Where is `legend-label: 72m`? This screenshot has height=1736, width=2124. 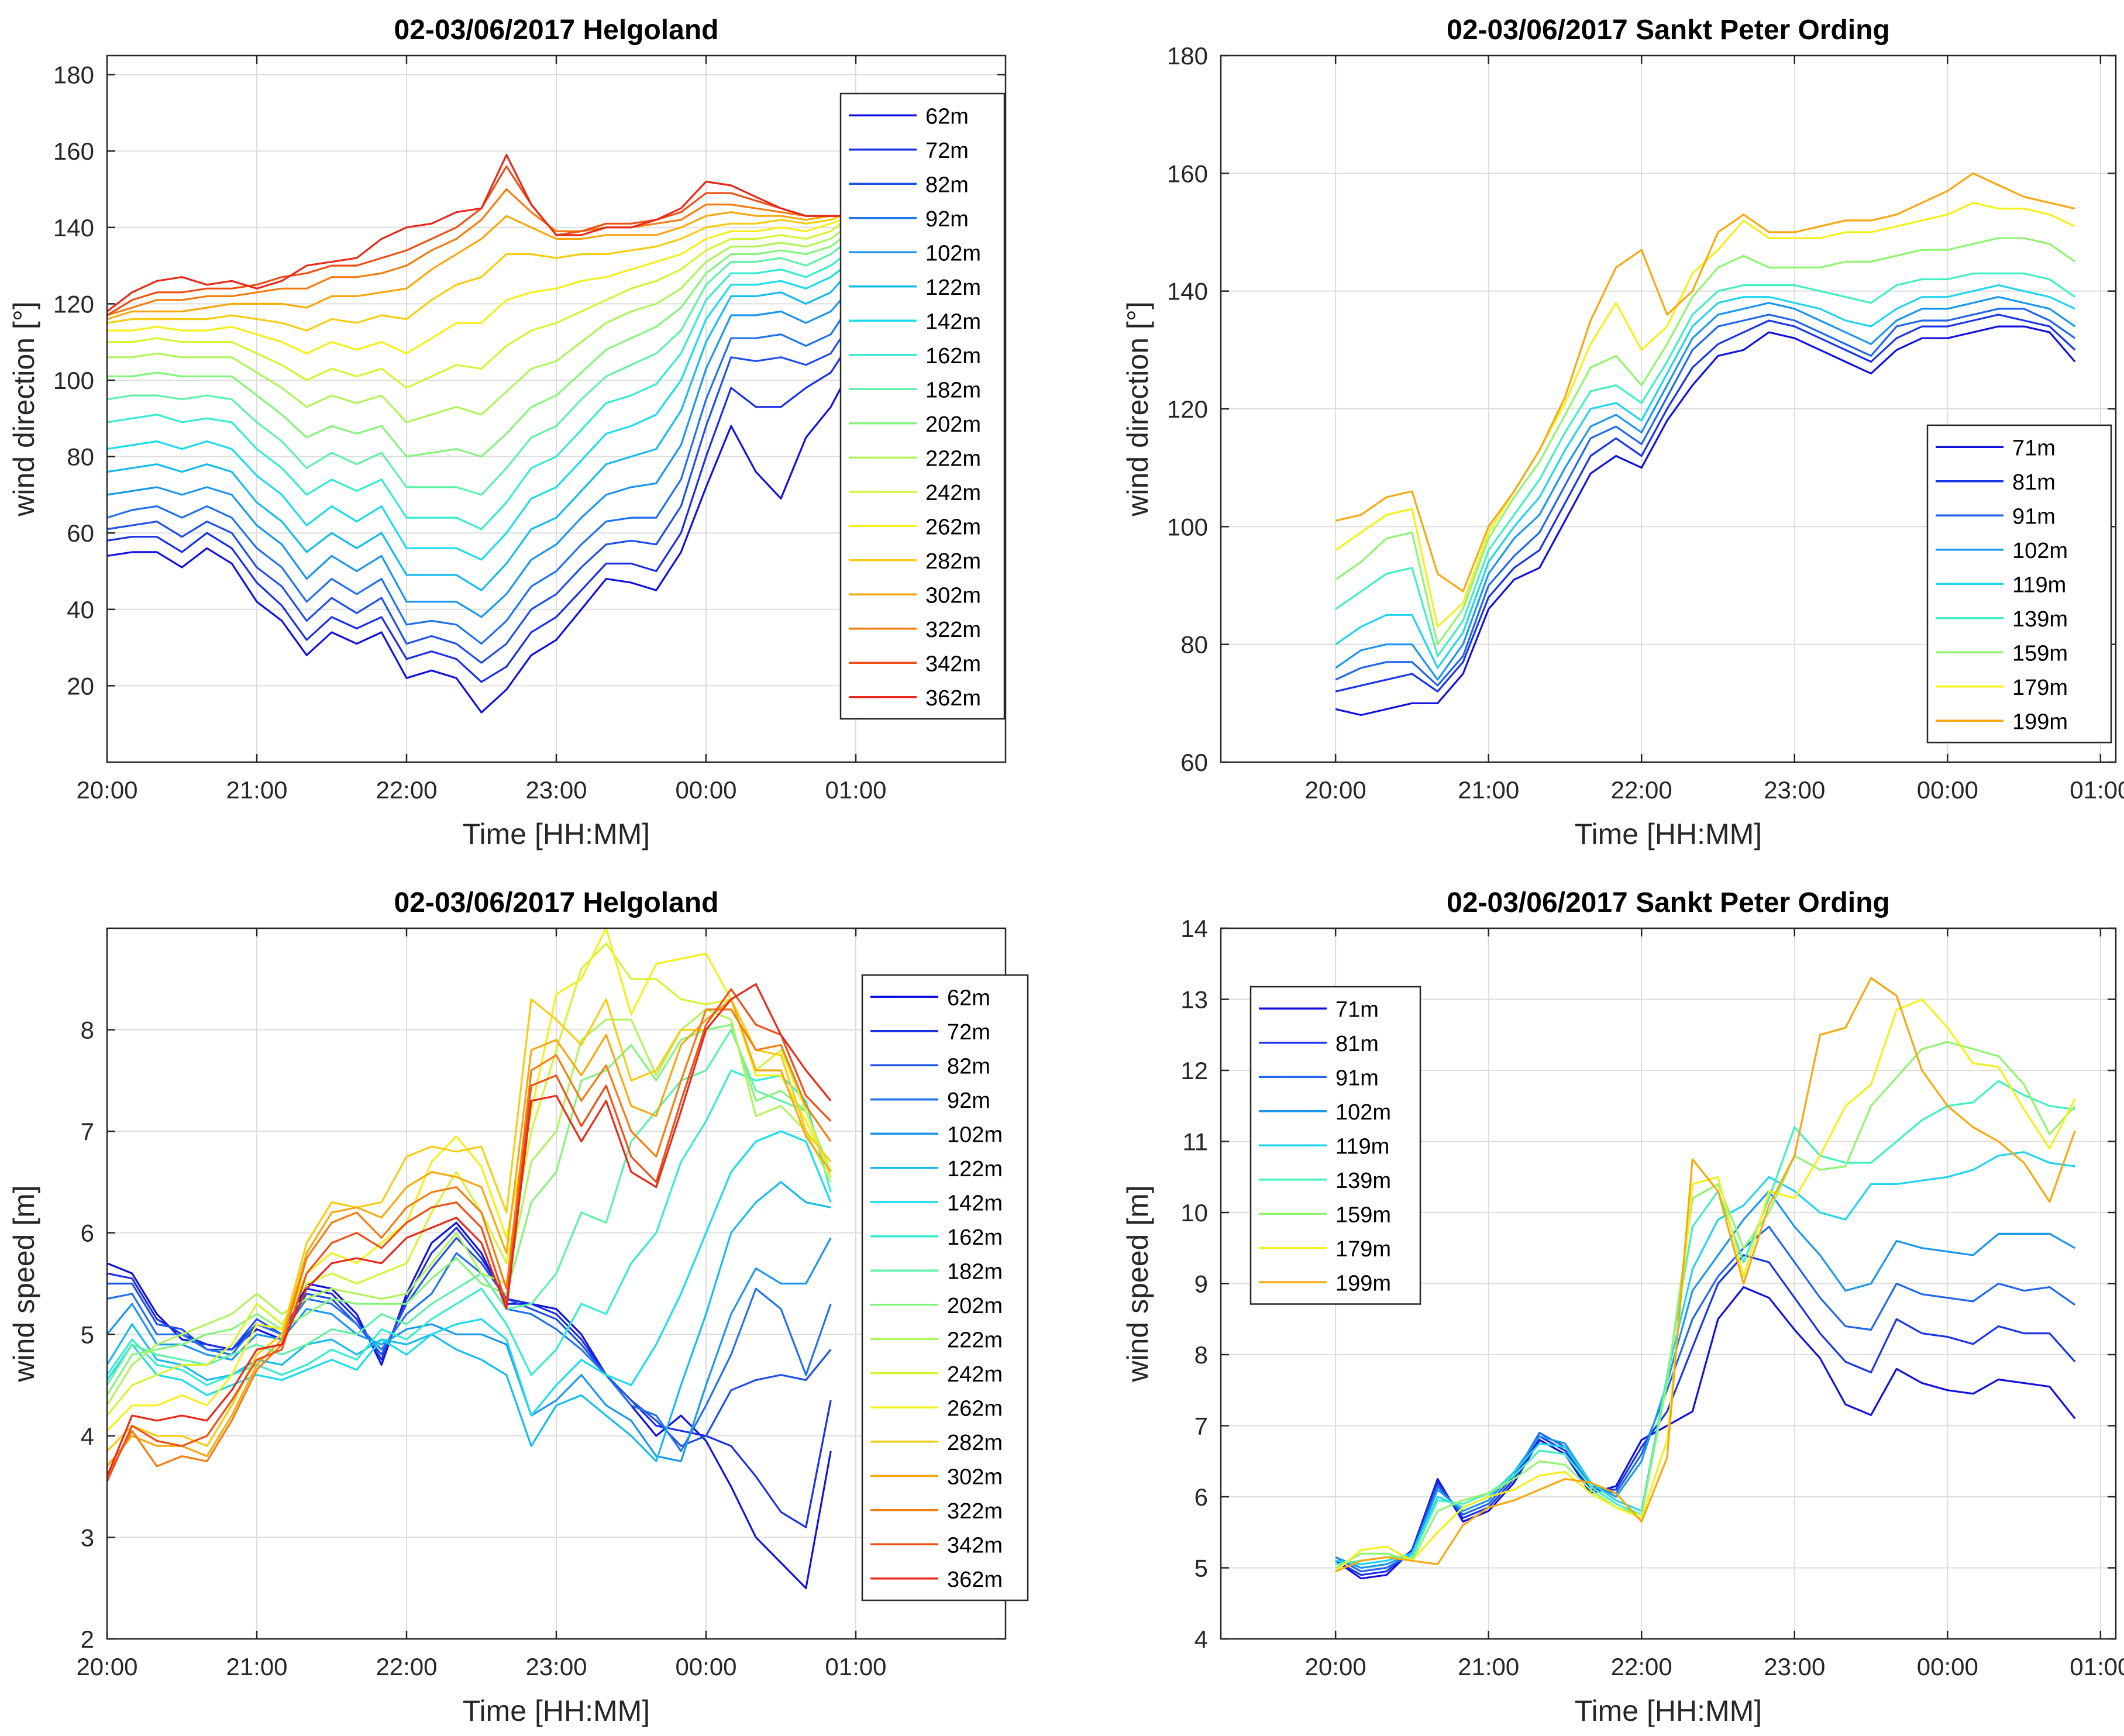
legend-label: 72m is located at coordinates (968, 1032).